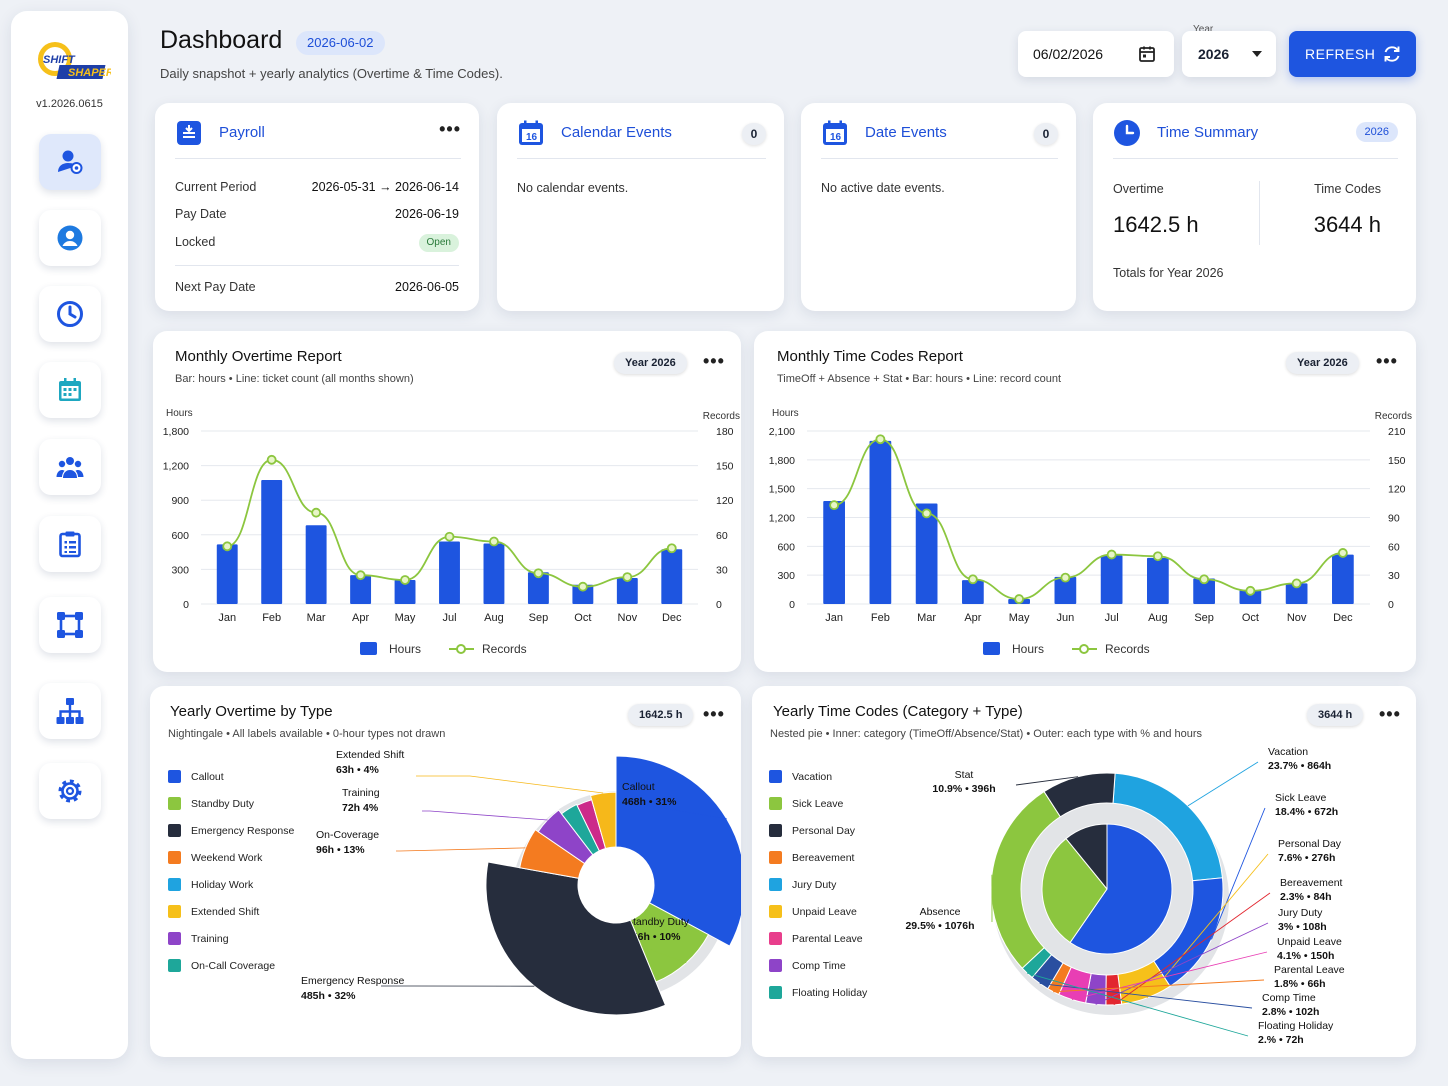 The width and height of the screenshot is (1448, 1086). Describe the element at coordinates (1208, 132) in the screenshot. I see `time-summary-title: Time Summary` at that location.